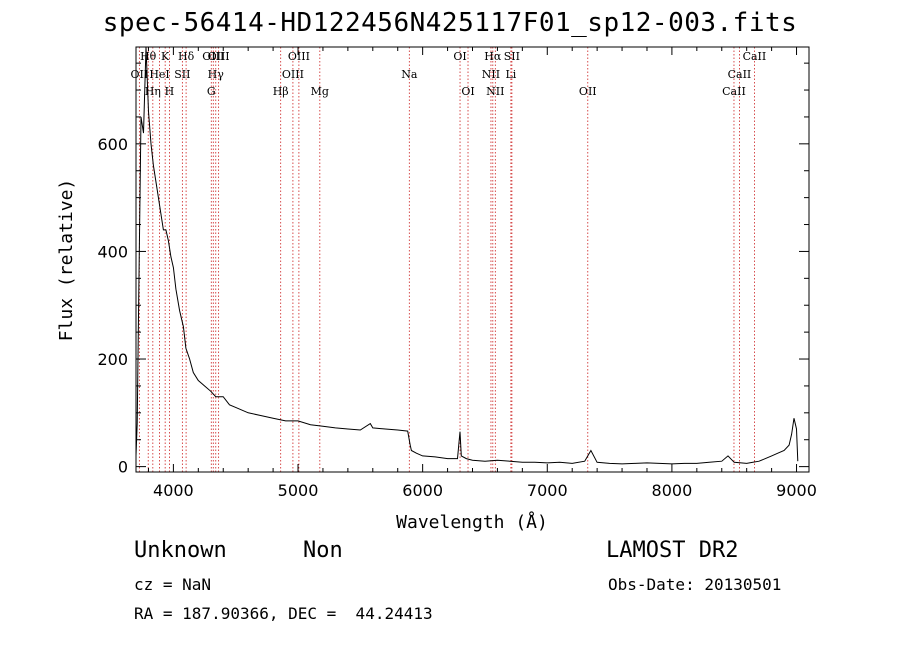 This screenshot has height=649, width=900. What do you see at coordinates (298, 490) in the screenshot?
I see `x-tick-label: 5000` at bounding box center [298, 490].